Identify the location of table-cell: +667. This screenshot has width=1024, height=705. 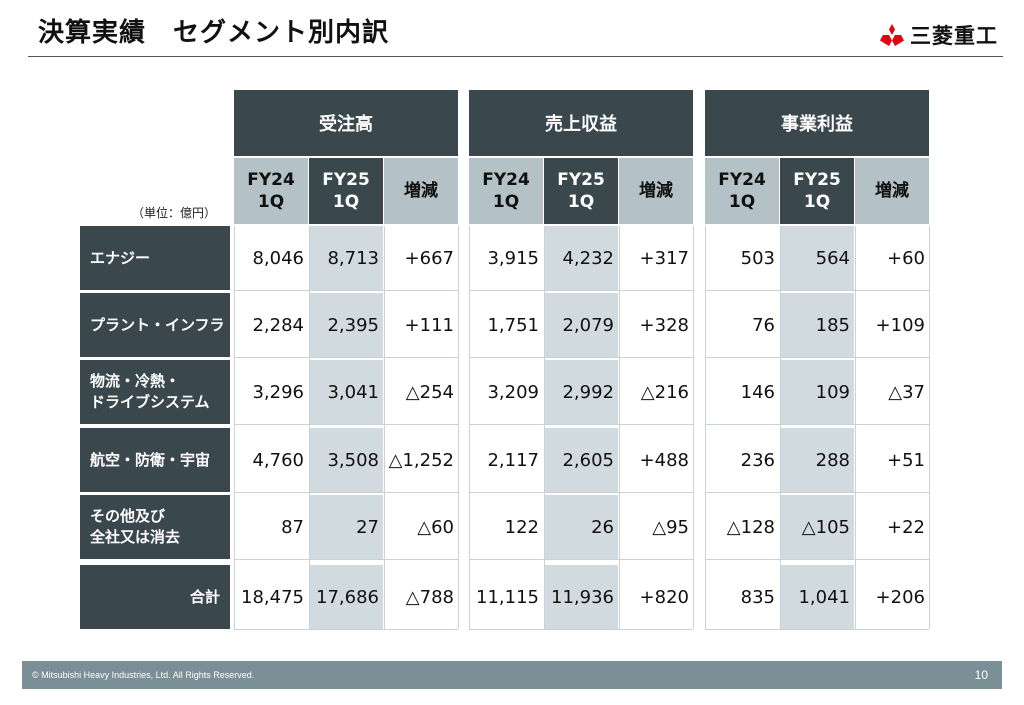
(421, 258).